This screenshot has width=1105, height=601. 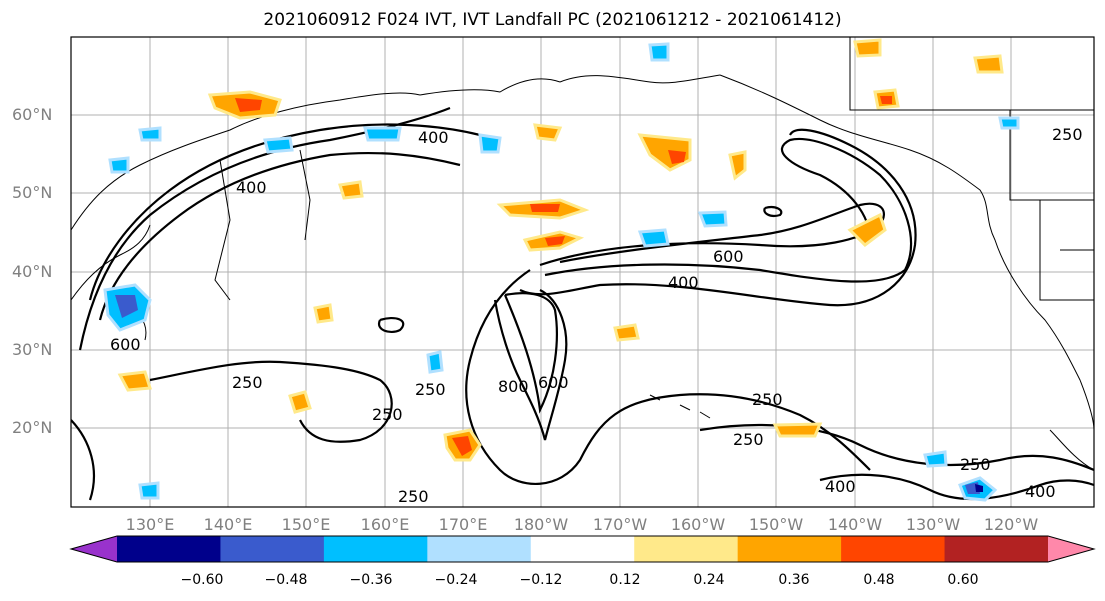 What do you see at coordinates (456, 580) in the screenshot?
I see `colorbar-tick-label: −0.24` at bounding box center [456, 580].